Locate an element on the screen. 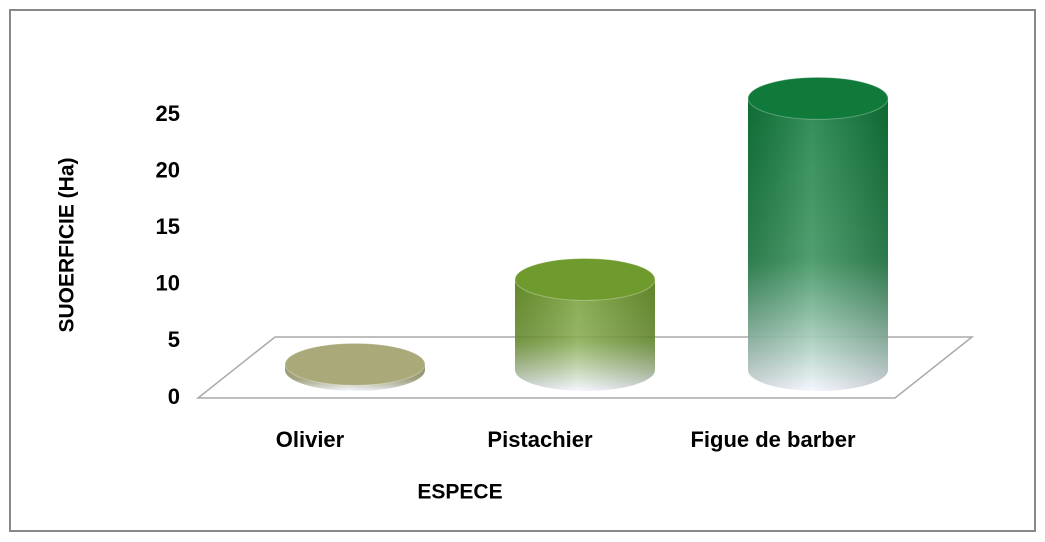  x-tick-label: Figue de barber is located at coordinates (772, 439).